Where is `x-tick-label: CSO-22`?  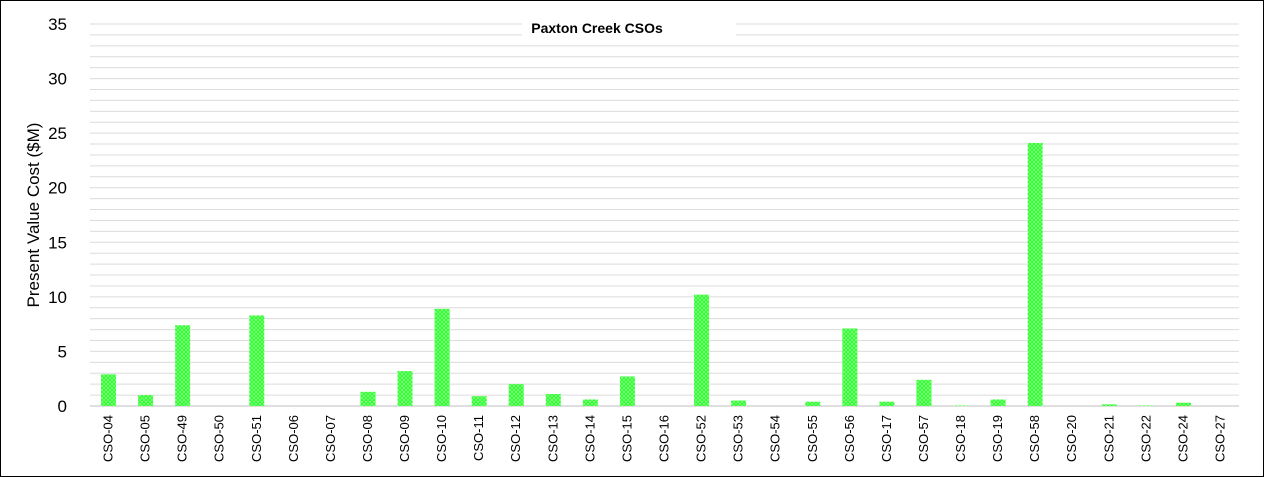 x-tick-label: CSO-22 is located at coordinates (1145, 438).